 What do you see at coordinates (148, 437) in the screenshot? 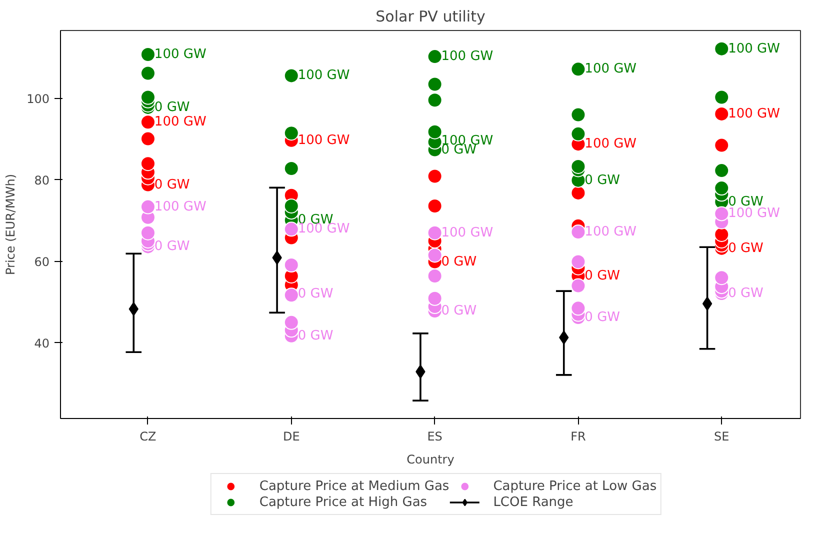
I see `x-tick-label: CZ` at bounding box center [148, 437].